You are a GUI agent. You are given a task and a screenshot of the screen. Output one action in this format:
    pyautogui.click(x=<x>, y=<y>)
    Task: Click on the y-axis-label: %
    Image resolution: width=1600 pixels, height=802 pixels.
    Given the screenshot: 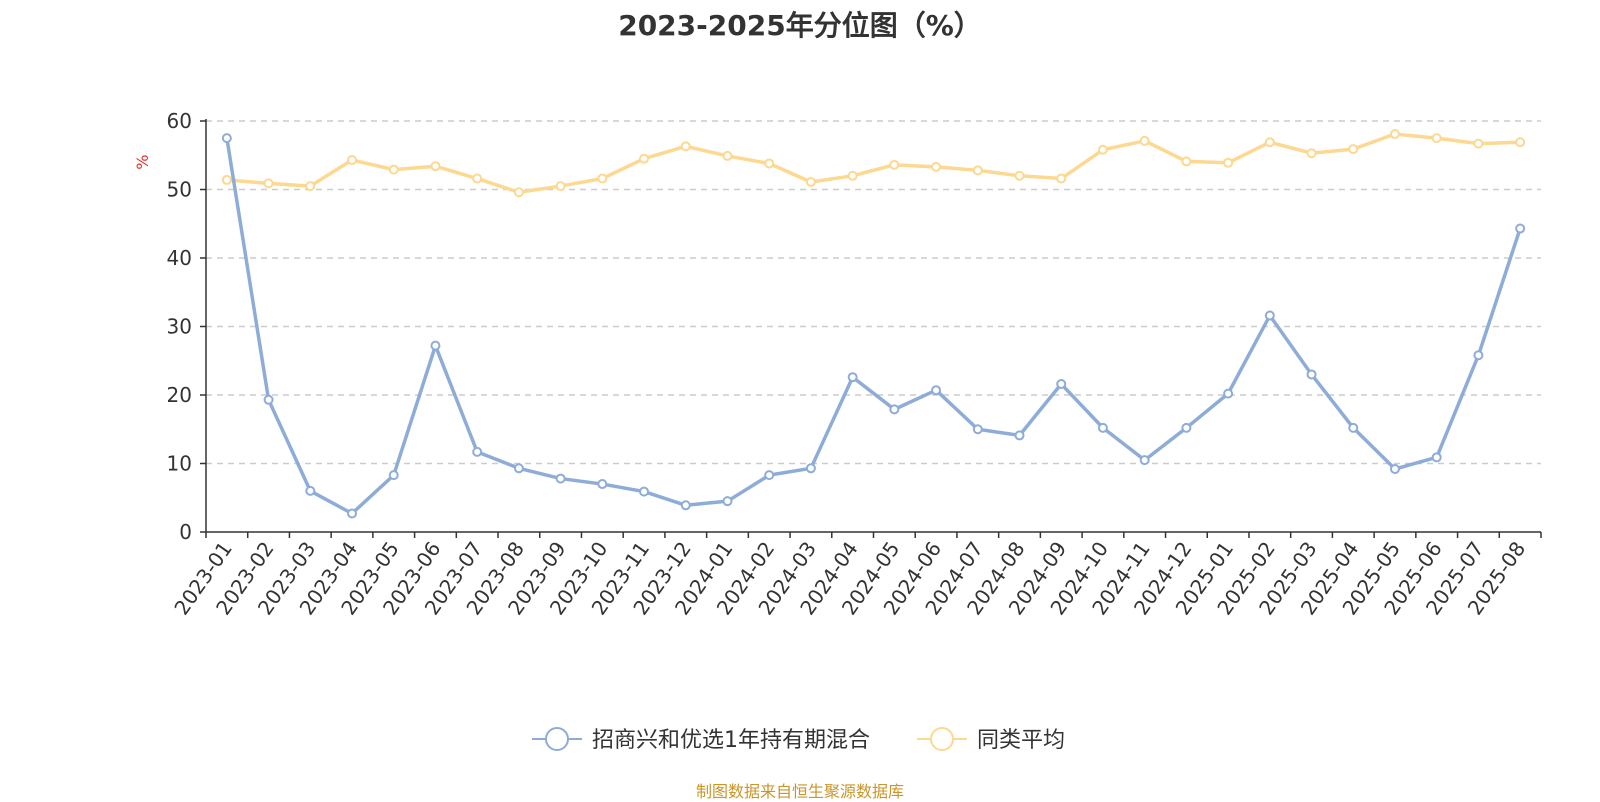 What is the action you would take?
    pyautogui.click(x=142, y=161)
    